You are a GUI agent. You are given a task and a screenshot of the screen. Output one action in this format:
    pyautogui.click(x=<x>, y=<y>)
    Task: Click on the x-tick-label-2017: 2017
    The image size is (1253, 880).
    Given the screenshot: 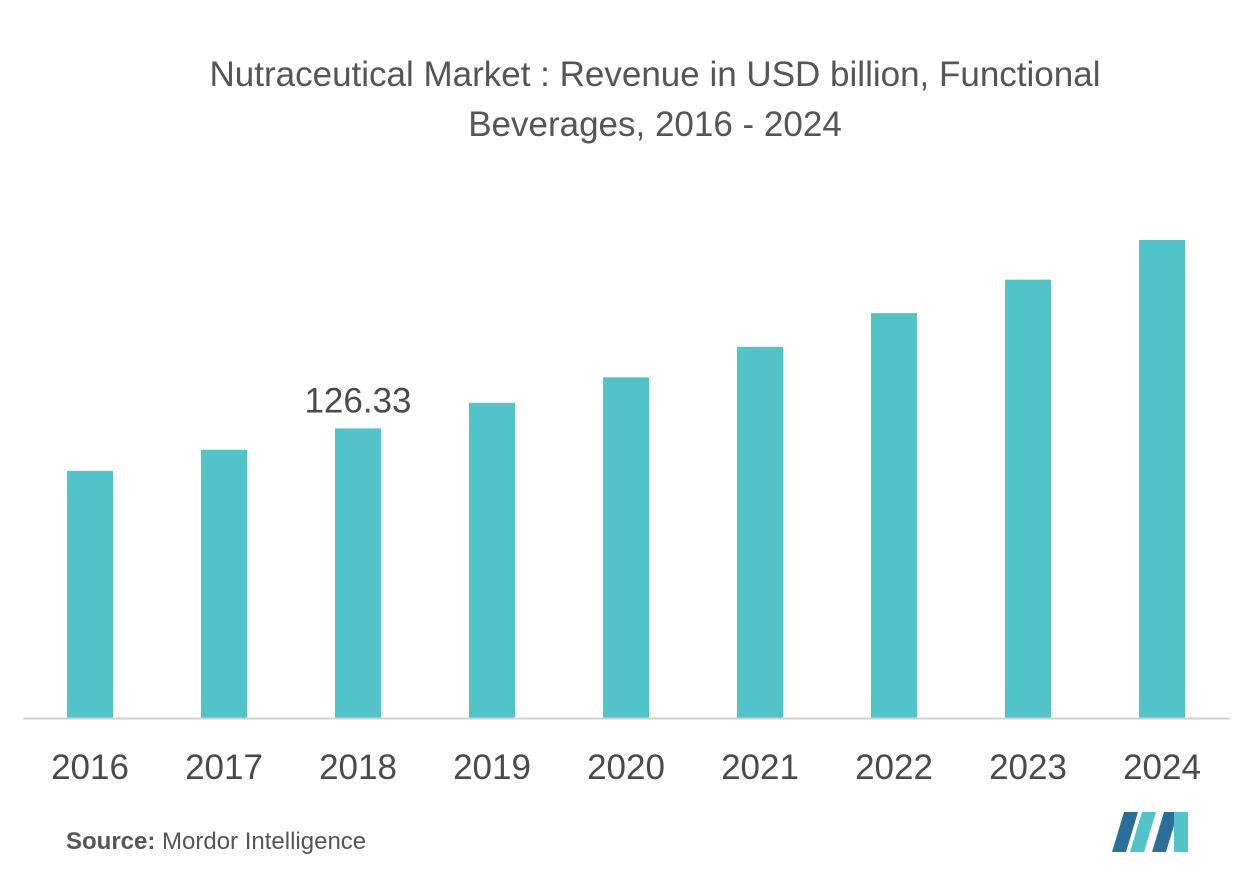 What is the action you would take?
    pyautogui.click(x=224, y=767)
    